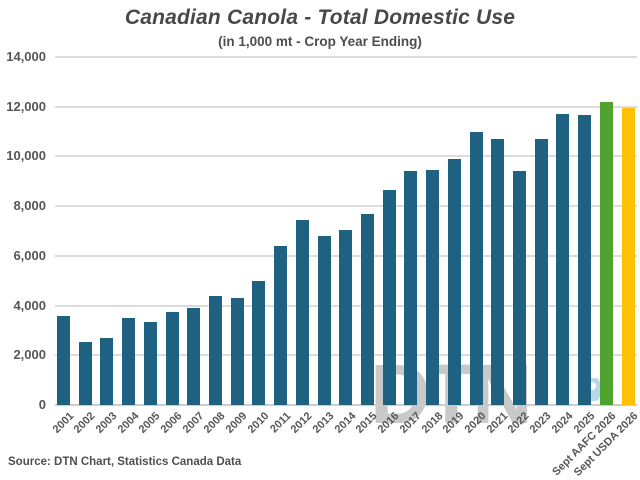  Describe the element at coordinates (42, 404) in the screenshot. I see `y-axis-label-0: 0` at that location.